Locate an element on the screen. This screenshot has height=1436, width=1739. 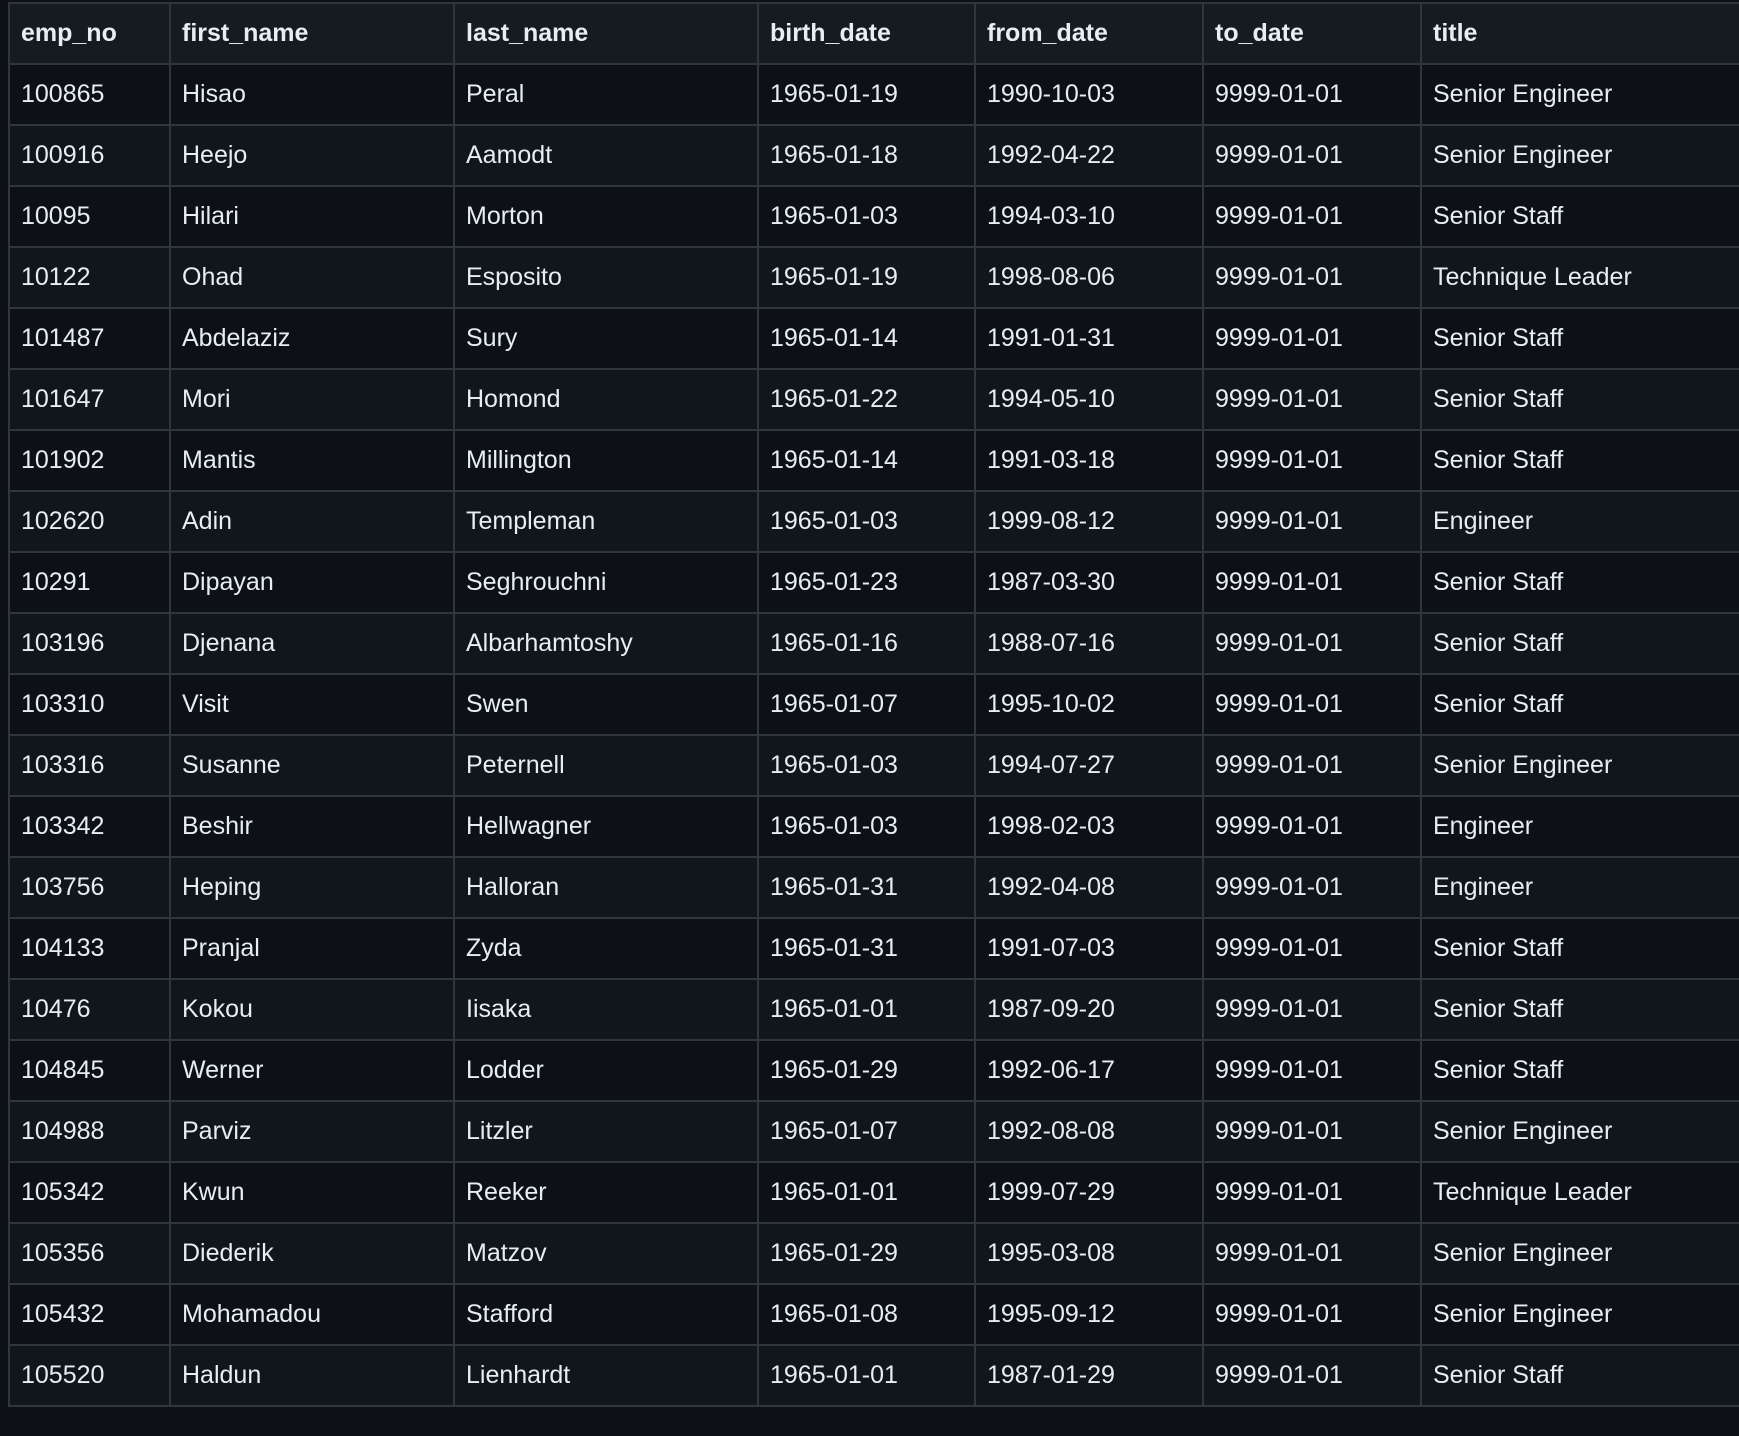
cell-first-name: Hisao is located at coordinates (312, 95).